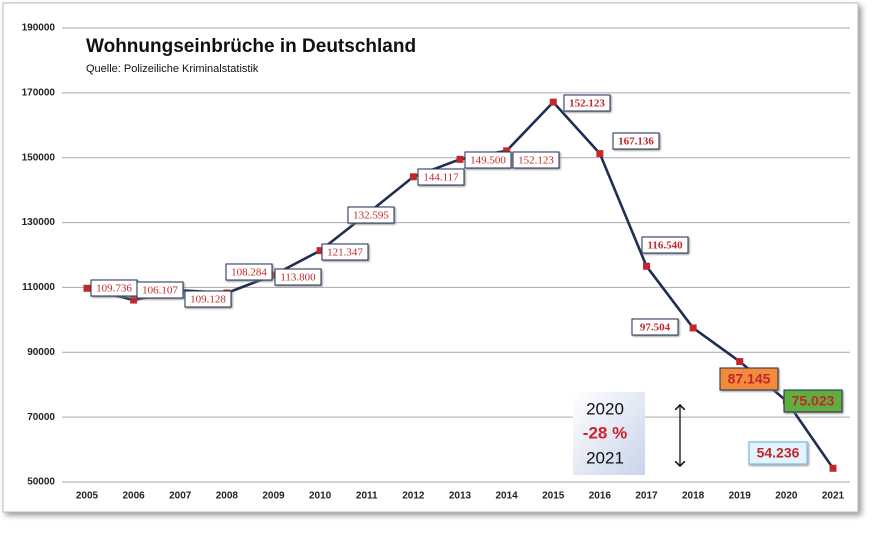  What do you see at coordinates (693, 496) in the screenshot?
I see `x-tick-label: 2018` at bounding box center [693, 496].